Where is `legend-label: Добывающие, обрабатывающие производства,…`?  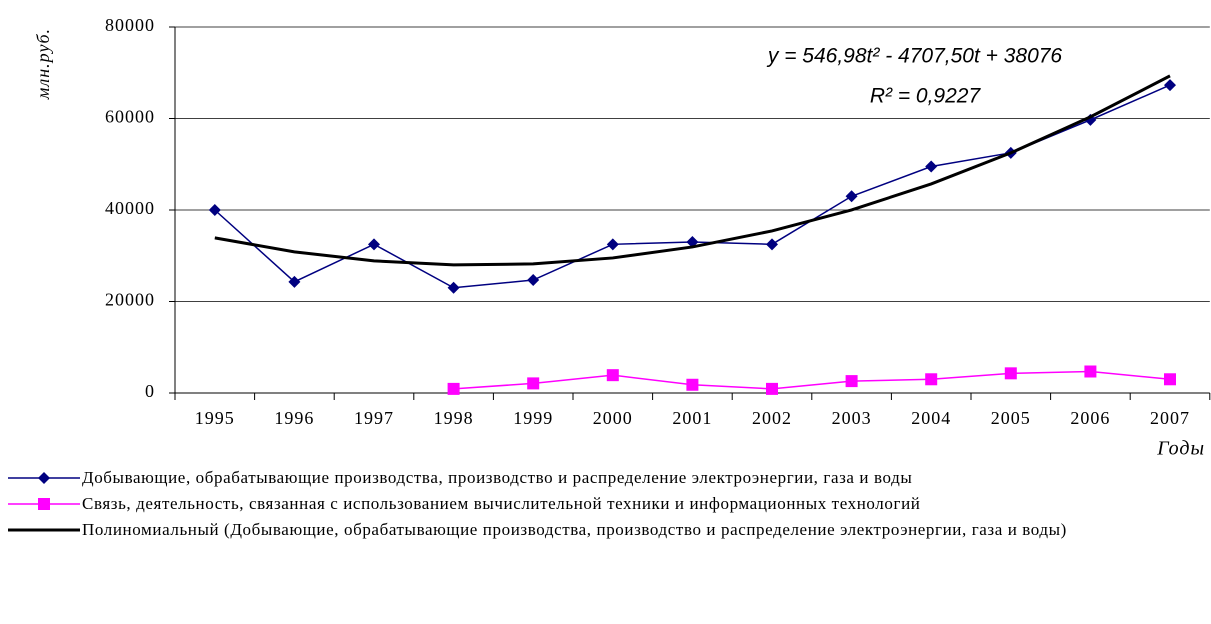 legend-label: Добывающие, обрабатывающие производства,… is located at coordinates (497, 477).